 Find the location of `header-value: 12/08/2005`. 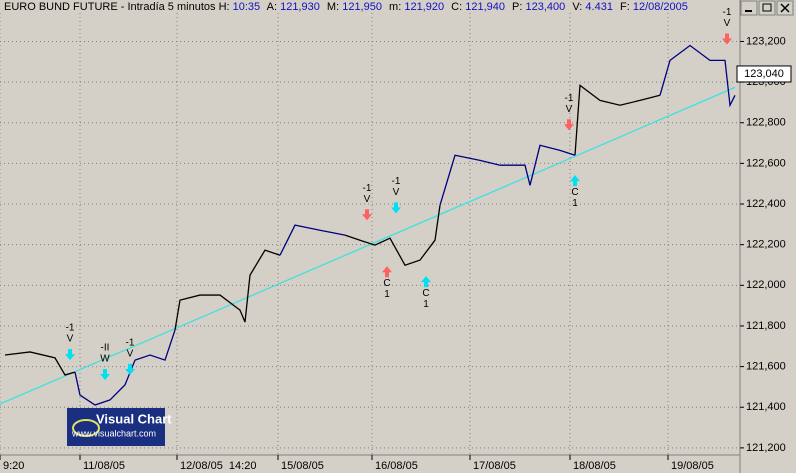

header-value: 12/08/2005 is located at coordinates (660, 7).